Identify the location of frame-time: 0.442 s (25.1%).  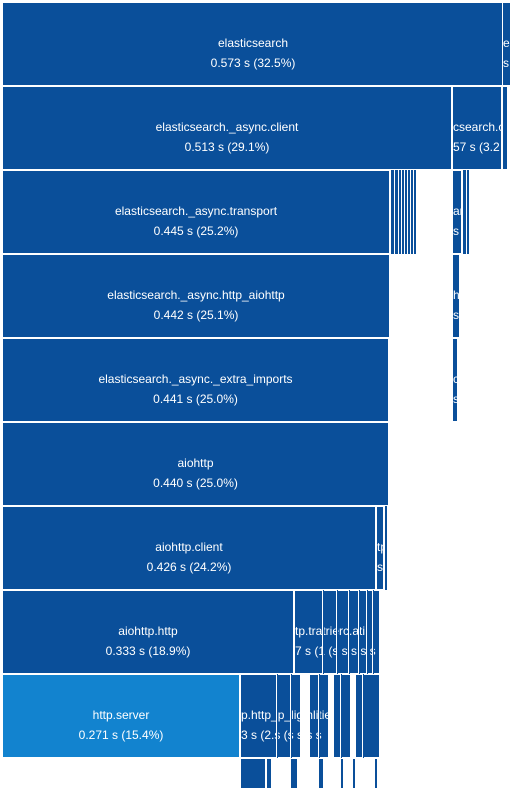
(196, 315).